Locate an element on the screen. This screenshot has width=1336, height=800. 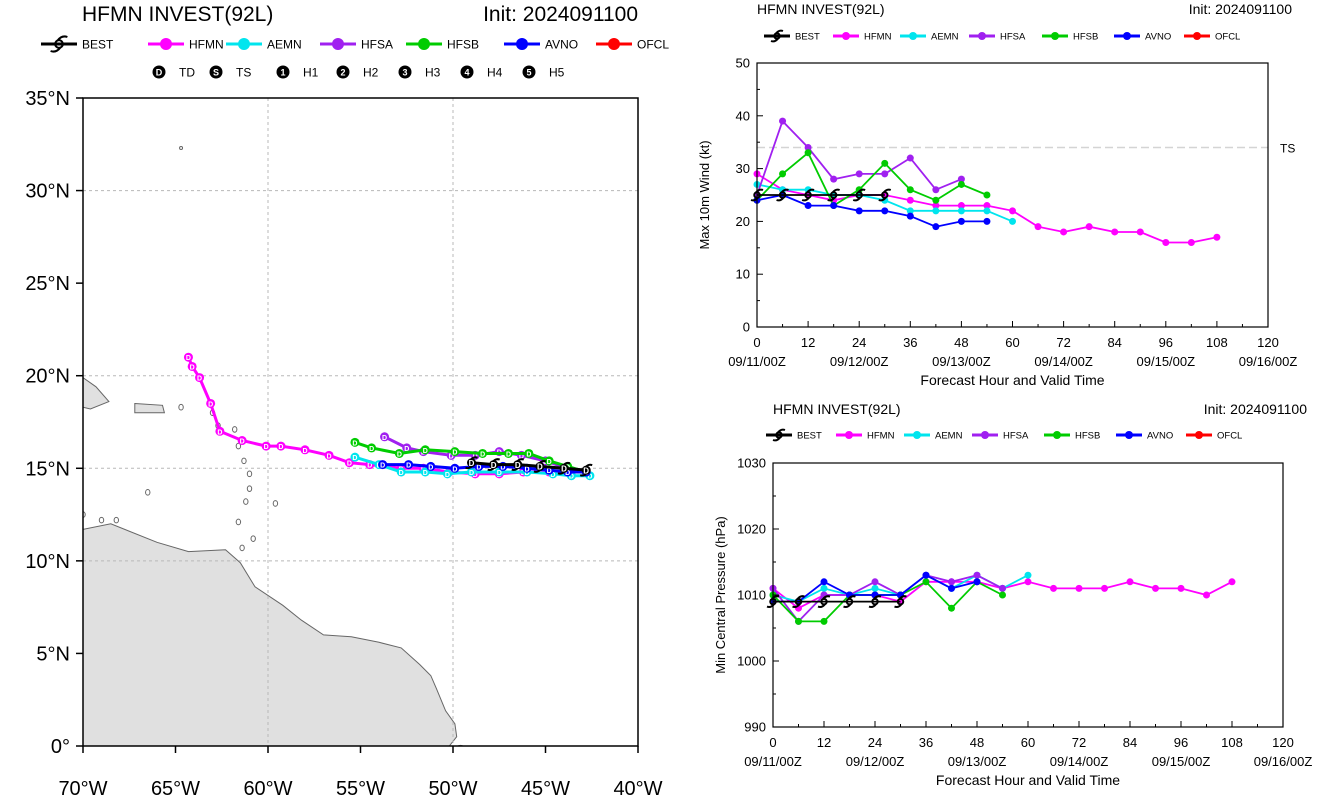
track-point-hfsa is located at coordinates (385, 437).